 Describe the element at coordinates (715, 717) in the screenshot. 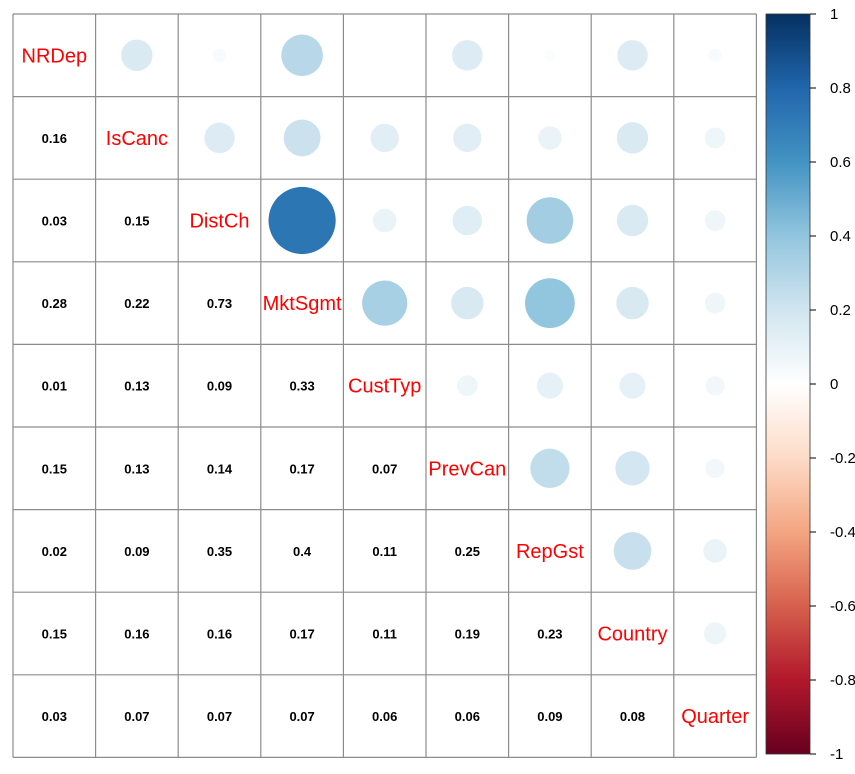

I see `diag-label-quarter: Quarter` at that location.